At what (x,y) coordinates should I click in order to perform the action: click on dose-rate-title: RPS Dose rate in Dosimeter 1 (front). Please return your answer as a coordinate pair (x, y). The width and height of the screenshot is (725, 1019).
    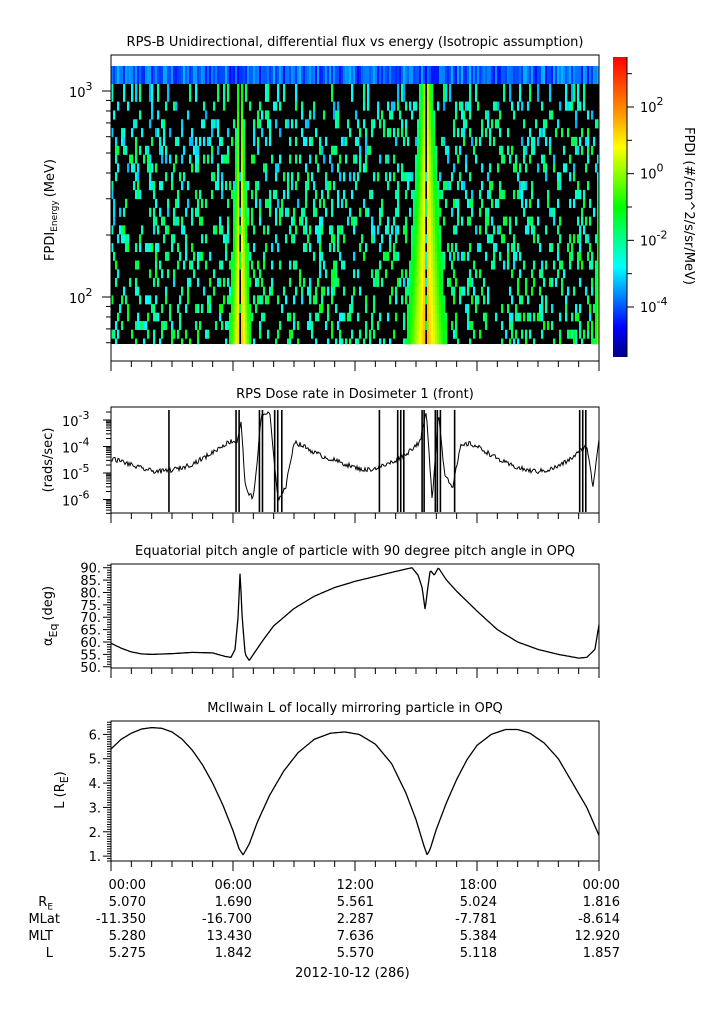
    Looking at the image, I should click on (355, 394).